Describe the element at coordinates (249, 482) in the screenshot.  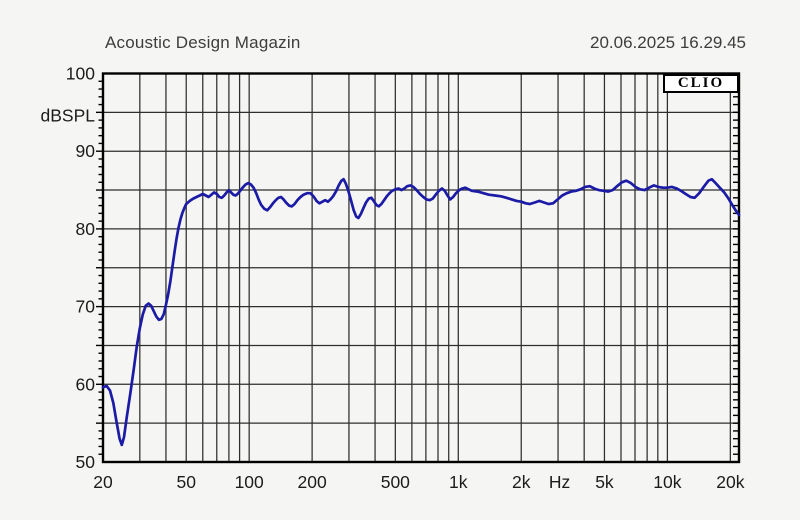
I see `x-tick-label: 100` at that location.